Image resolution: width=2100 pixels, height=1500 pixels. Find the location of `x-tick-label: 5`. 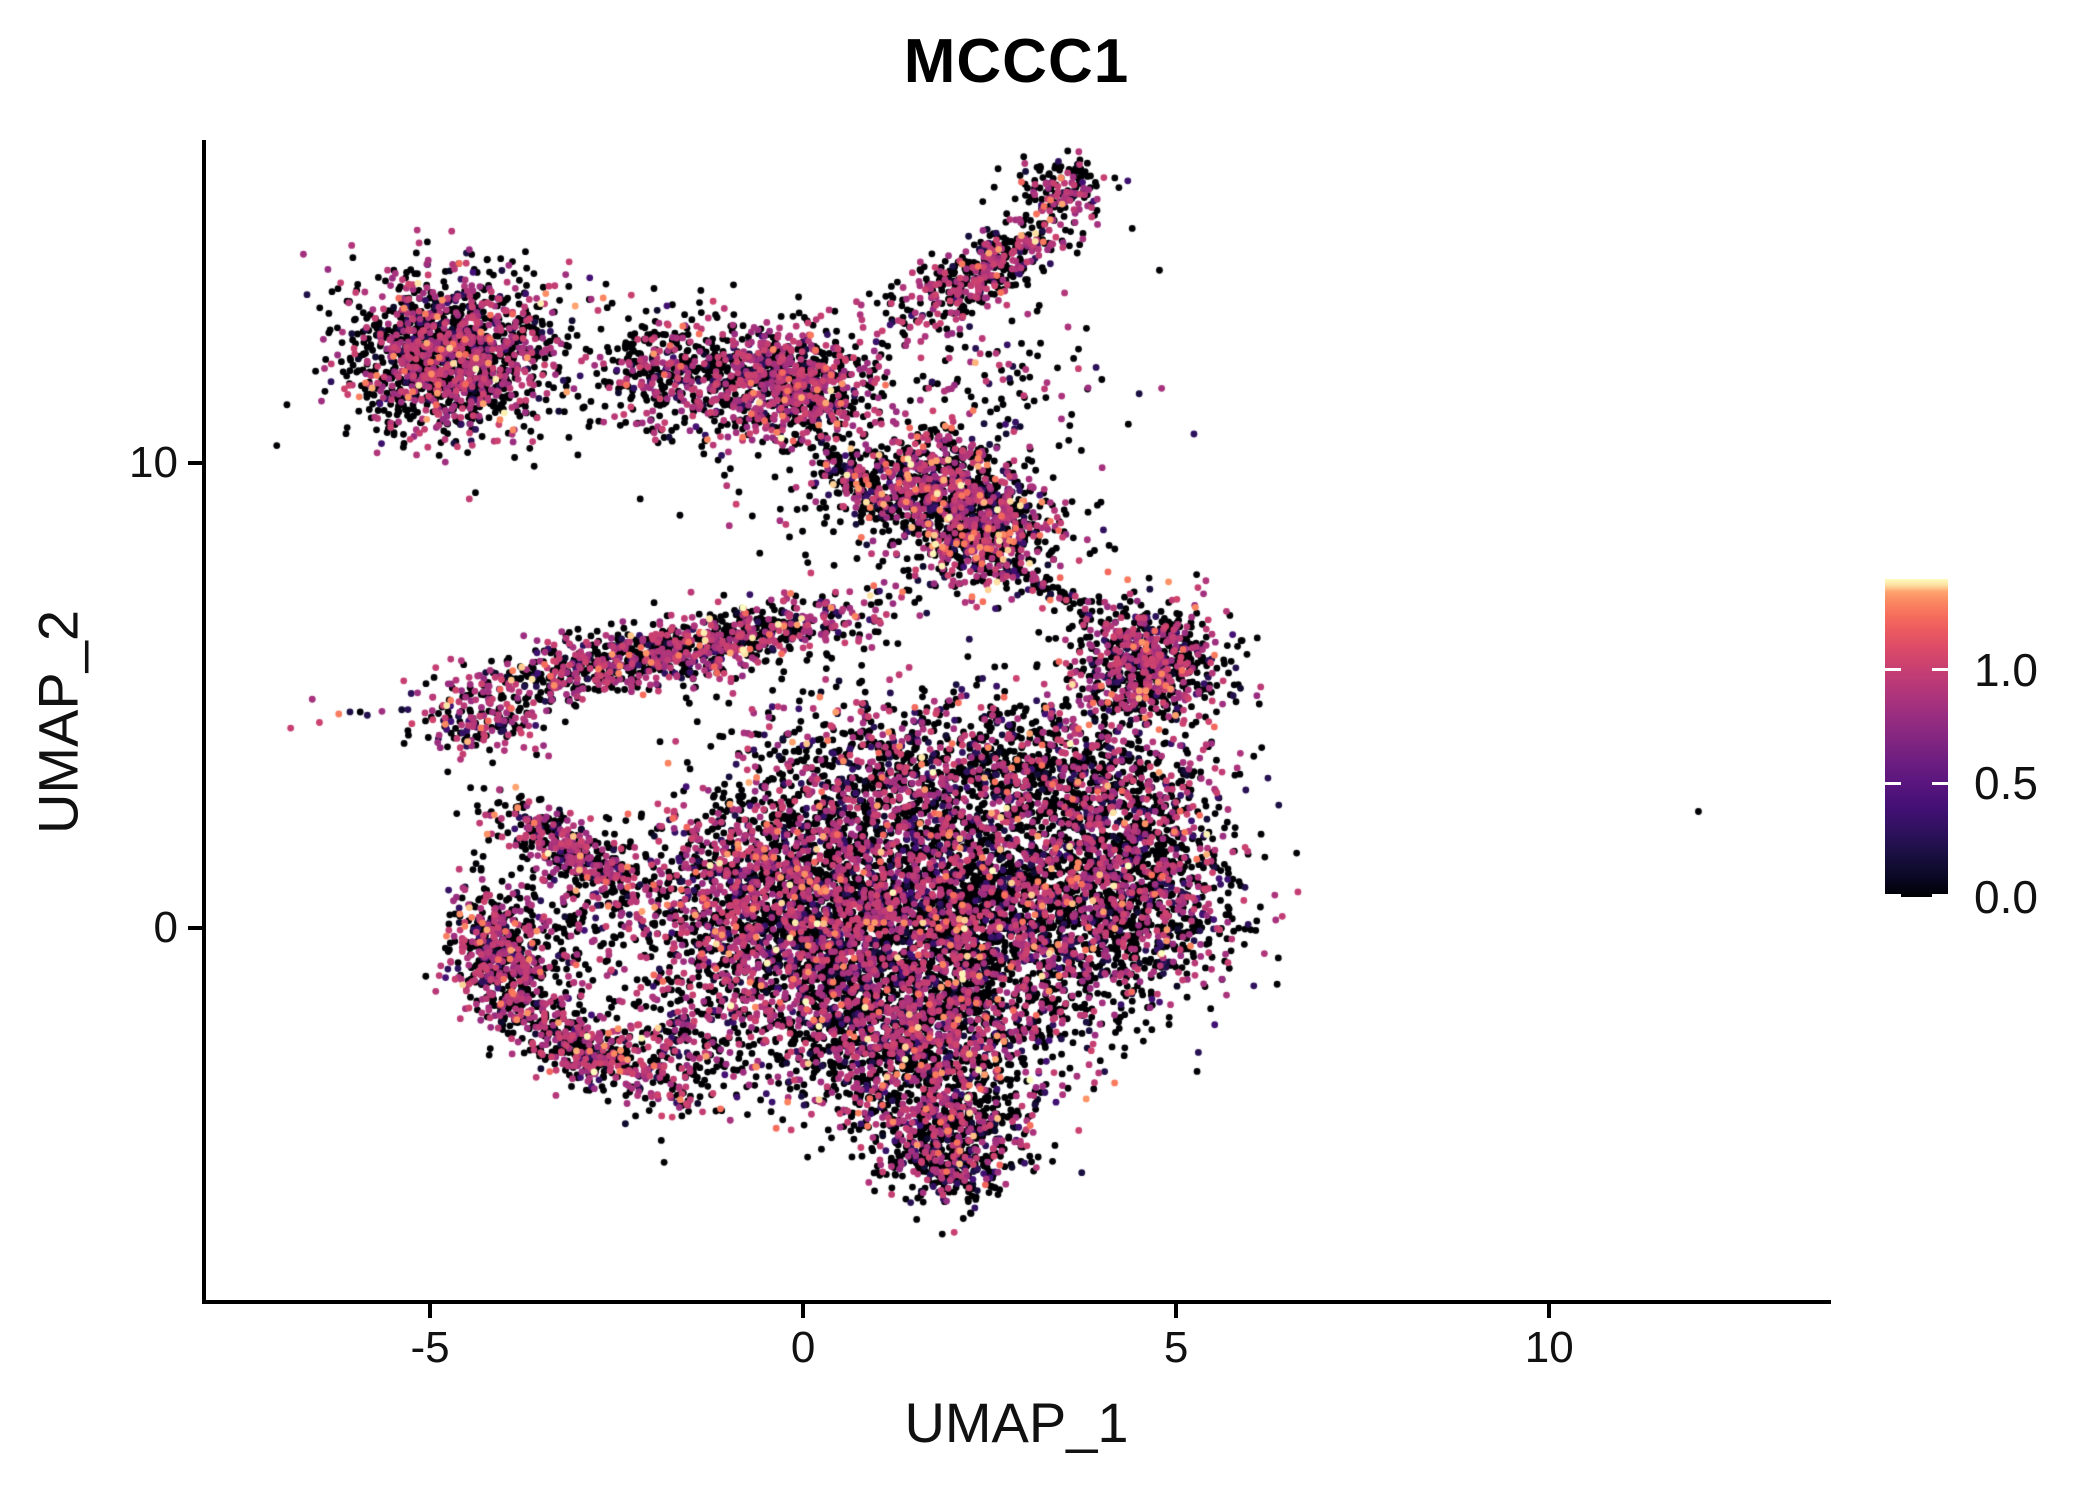

x-tick-label: 5 is located at coordinates (1176, 1347).